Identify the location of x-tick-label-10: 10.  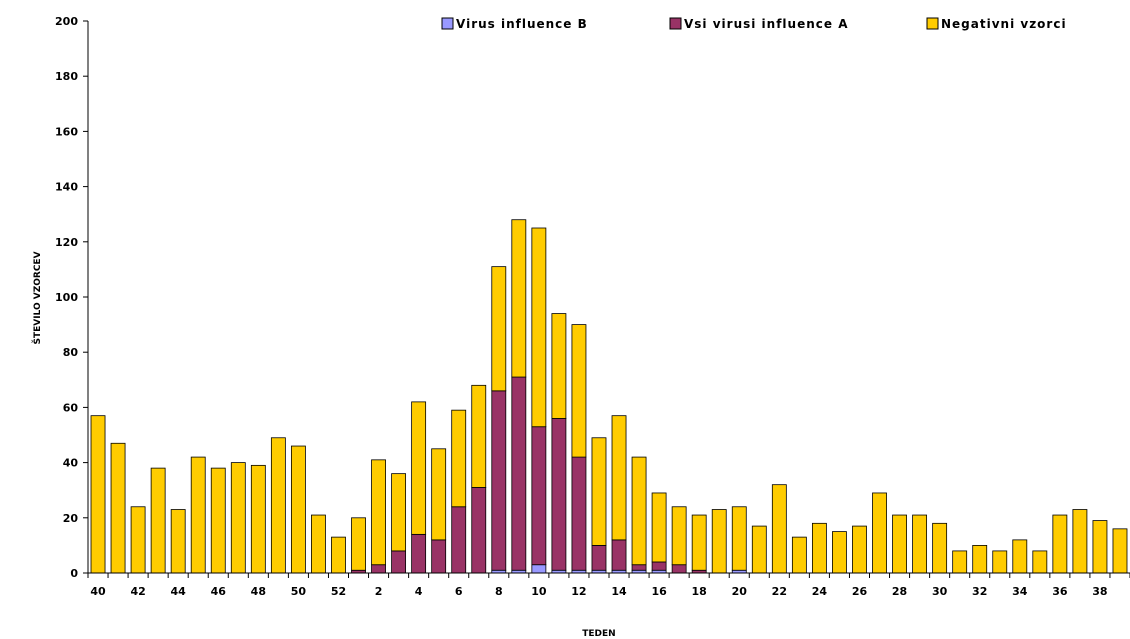
(539, 591).